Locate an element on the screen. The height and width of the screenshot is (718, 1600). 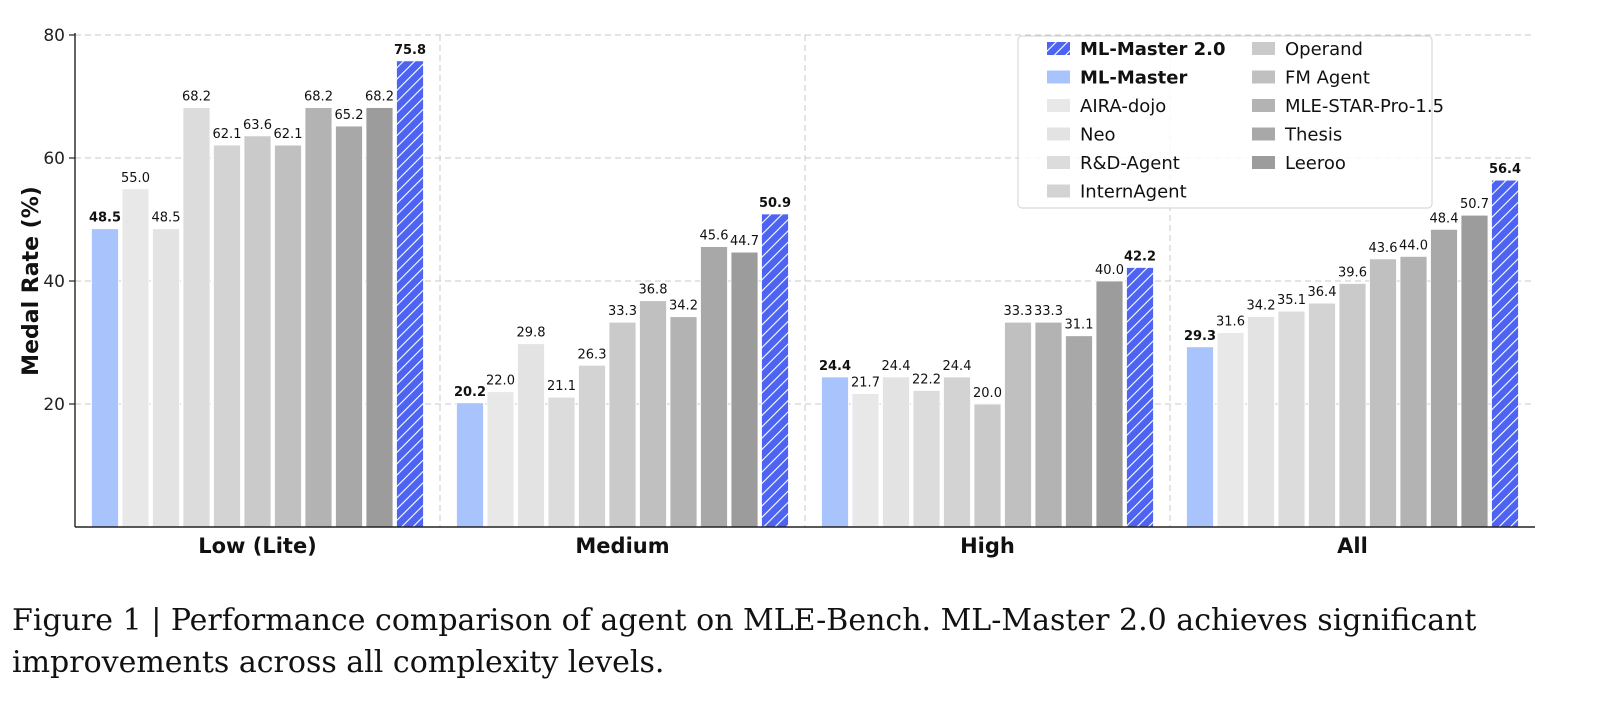
data-label: 65.2 is located at coordinates (349, 115).